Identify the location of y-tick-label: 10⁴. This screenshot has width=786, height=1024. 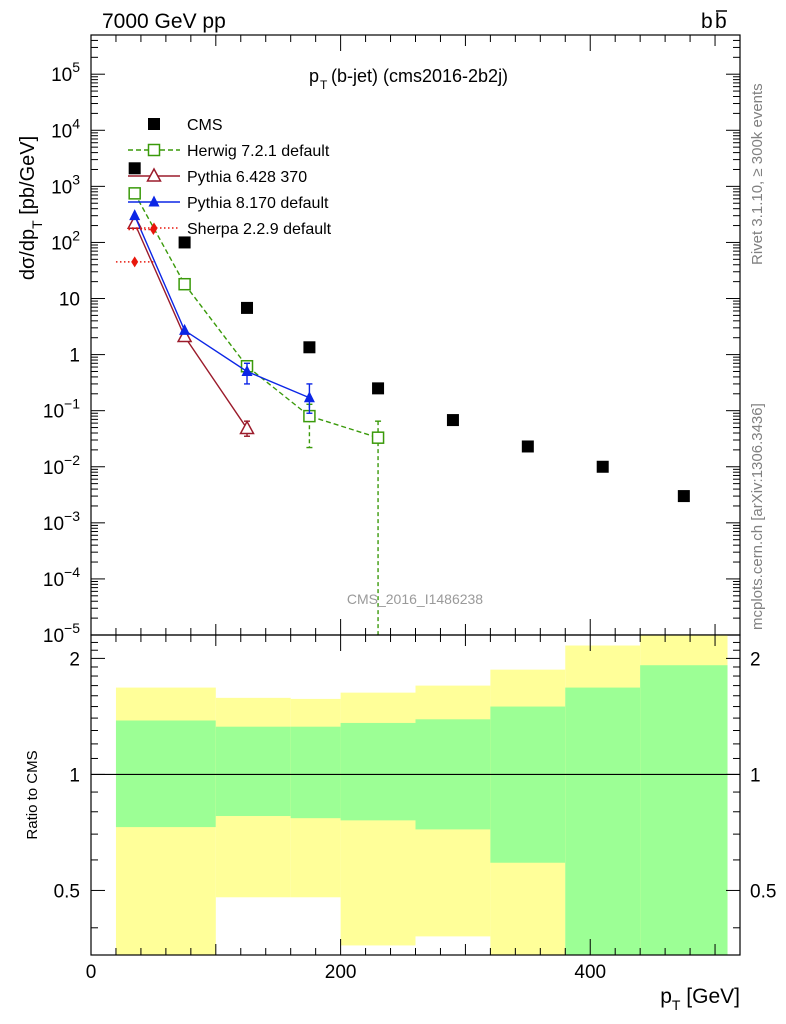
(65, 128).